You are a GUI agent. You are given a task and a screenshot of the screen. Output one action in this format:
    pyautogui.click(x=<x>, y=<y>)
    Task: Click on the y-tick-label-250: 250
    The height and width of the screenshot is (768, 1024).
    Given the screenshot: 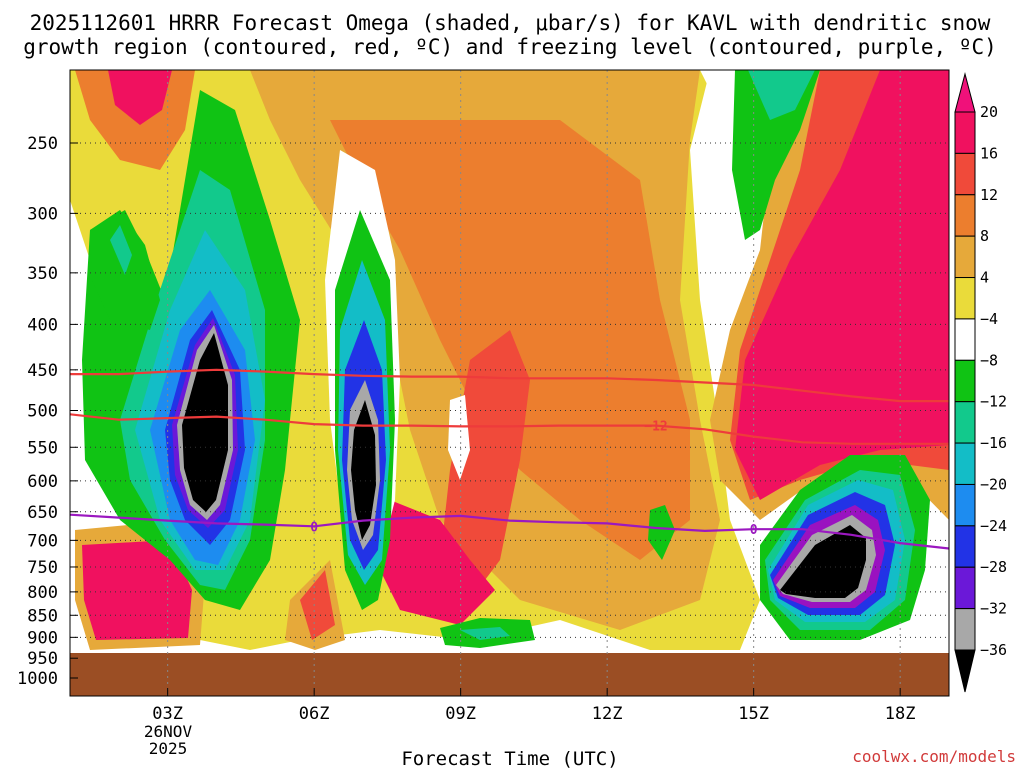 What is the action you would take?
    pyautogui.click(x=42, y=144)
    